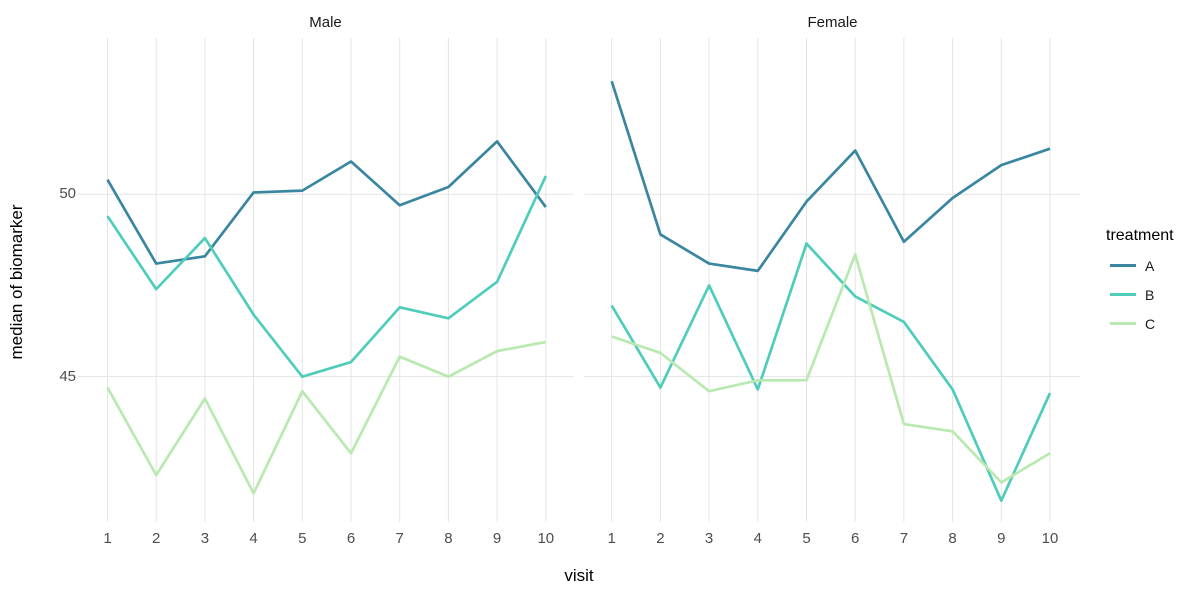 This screenshot has height=600, width=1200. I want to click on line-male-c, so click(326, 417).